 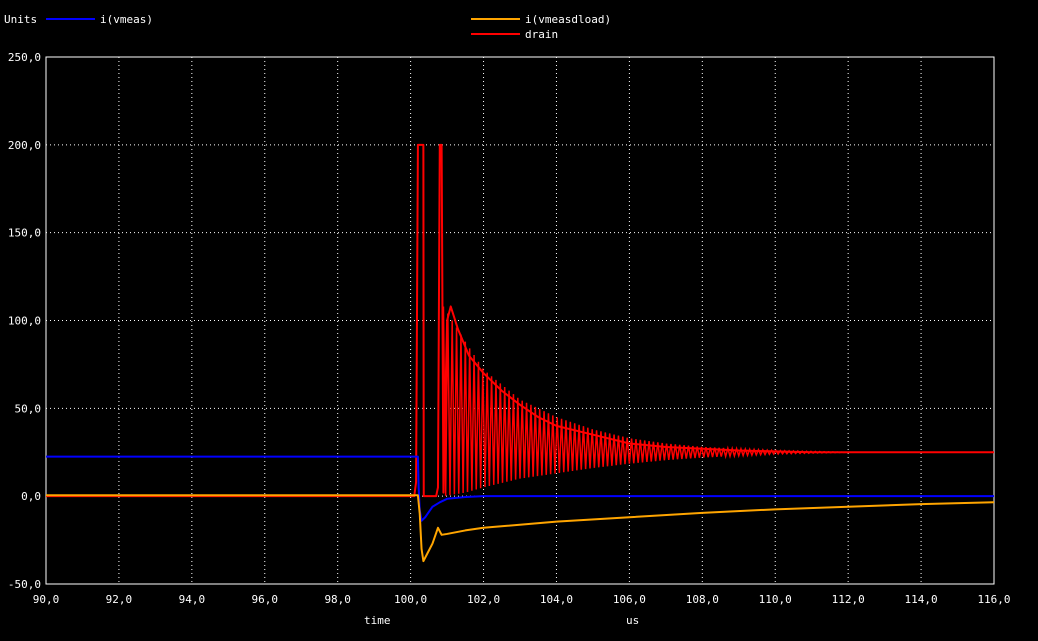 What do you see at coordinates (24, 145) in the screenshot?
I see `y-tick-label: 200,0` at bounding box center [24, 145].